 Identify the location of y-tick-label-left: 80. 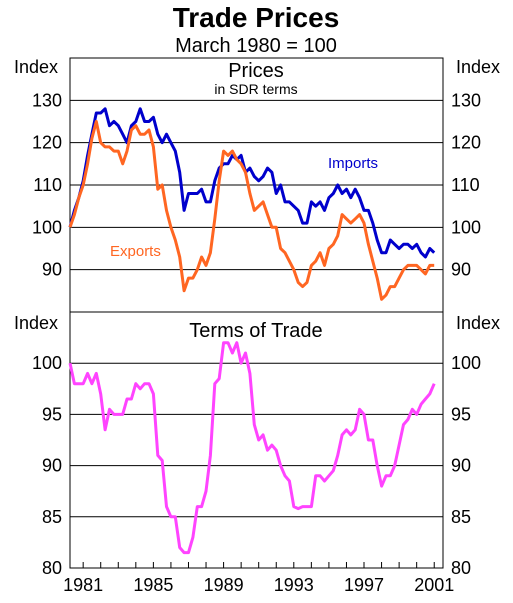
(52, 568).